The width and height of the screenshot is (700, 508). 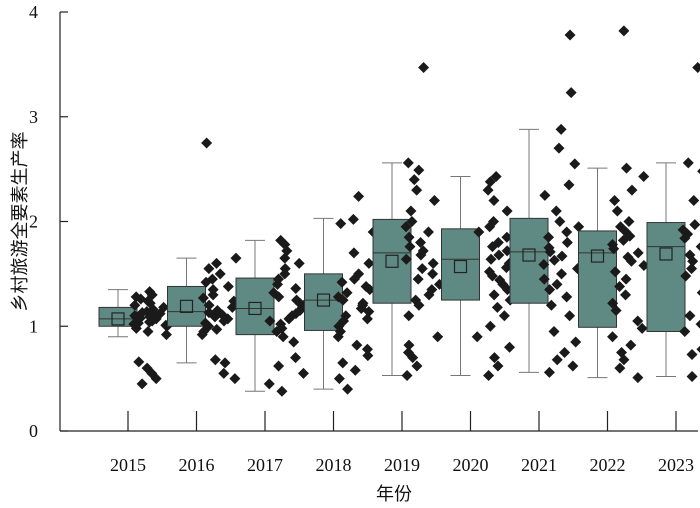 What do you see at coordinates (265, 465) in the screenshot?
I see `x-tick-label-2017: 2017` at bounding box center [265, 465].